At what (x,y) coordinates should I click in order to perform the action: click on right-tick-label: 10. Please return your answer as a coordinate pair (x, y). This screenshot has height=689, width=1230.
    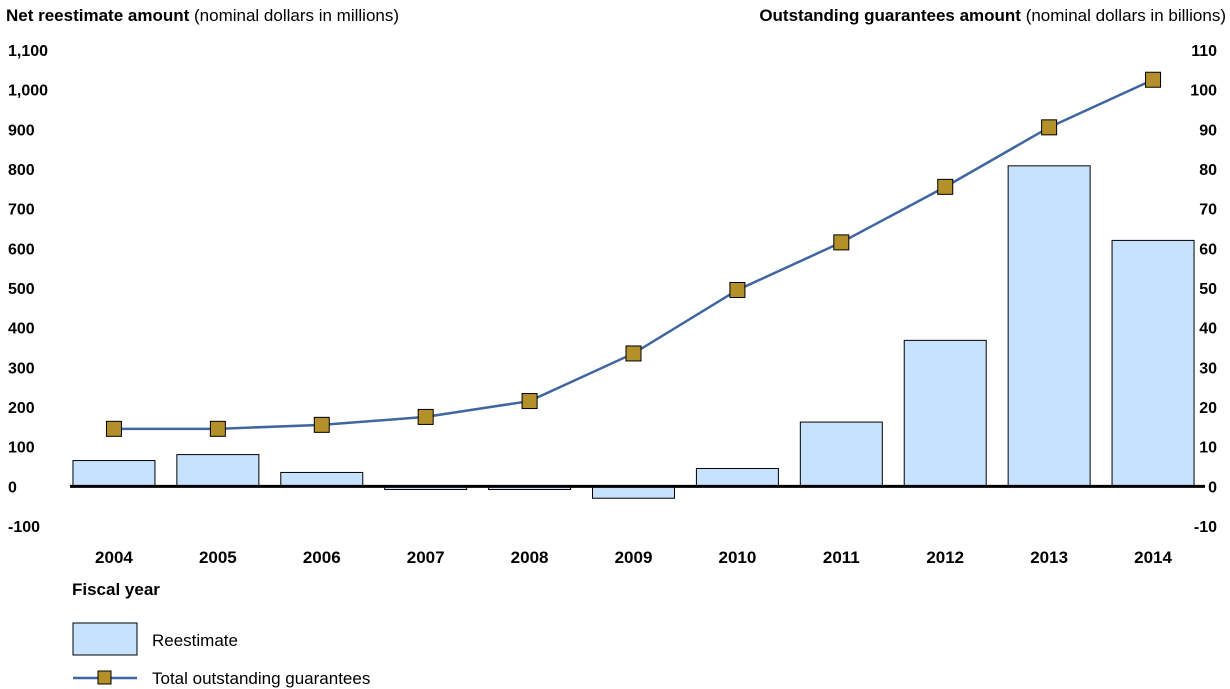
    Looking at the image, I should click on (1208, 448).